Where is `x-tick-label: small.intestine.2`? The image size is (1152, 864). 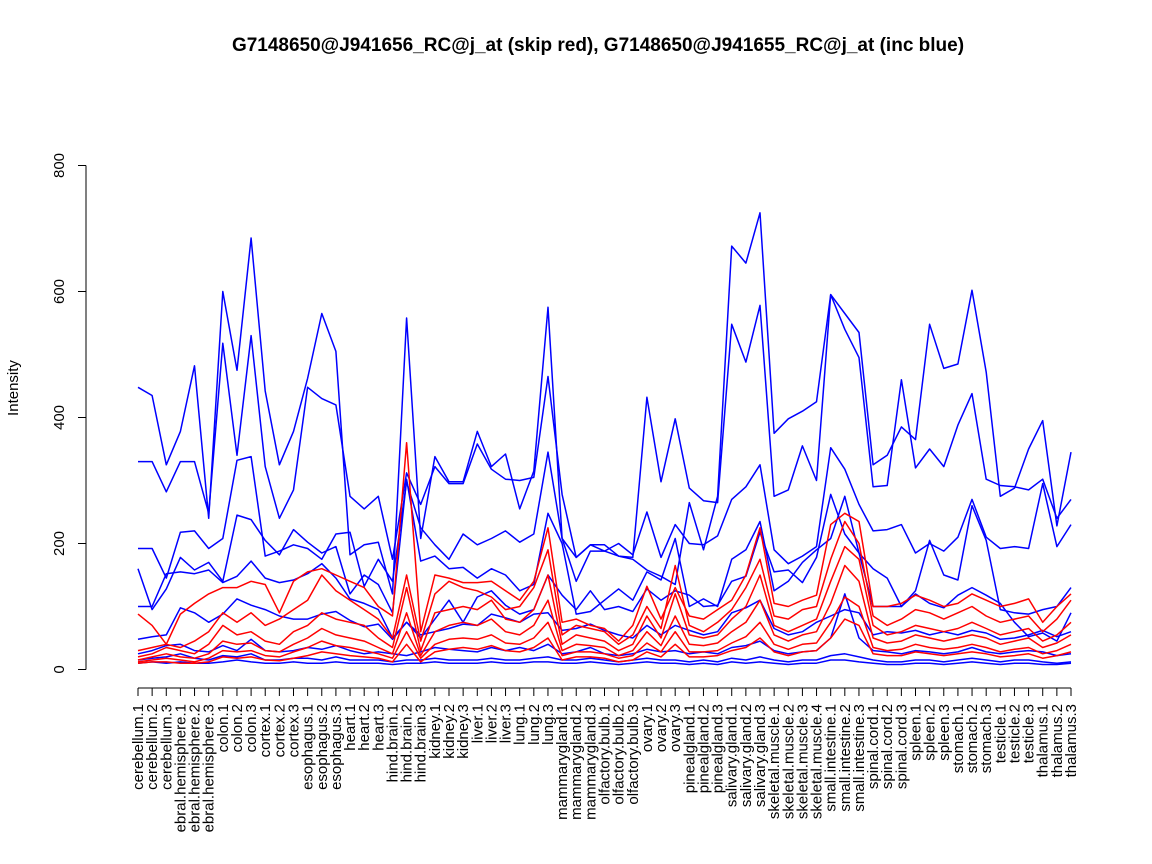
x-tick-label: small.intestine.2 is located at coordinates (845, 758).